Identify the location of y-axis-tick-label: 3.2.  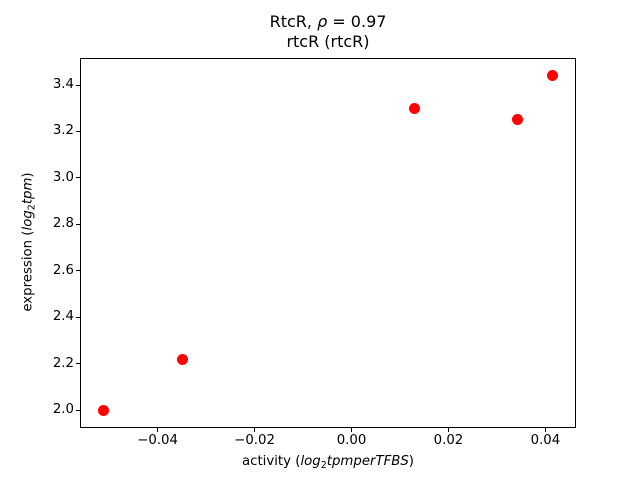
(63, 131).